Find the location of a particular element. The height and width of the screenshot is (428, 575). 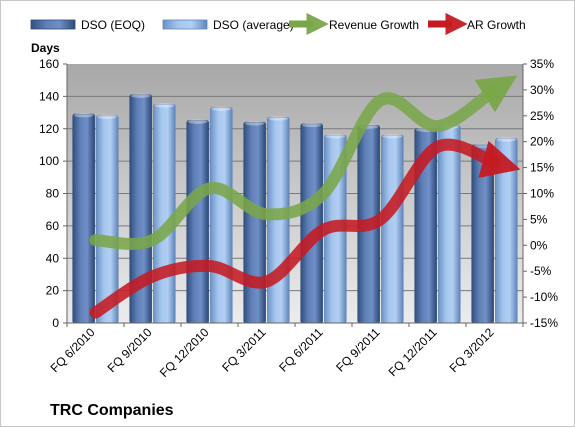

legend-item-ar-growth: AR Growth is located at coordinates (477, 24).